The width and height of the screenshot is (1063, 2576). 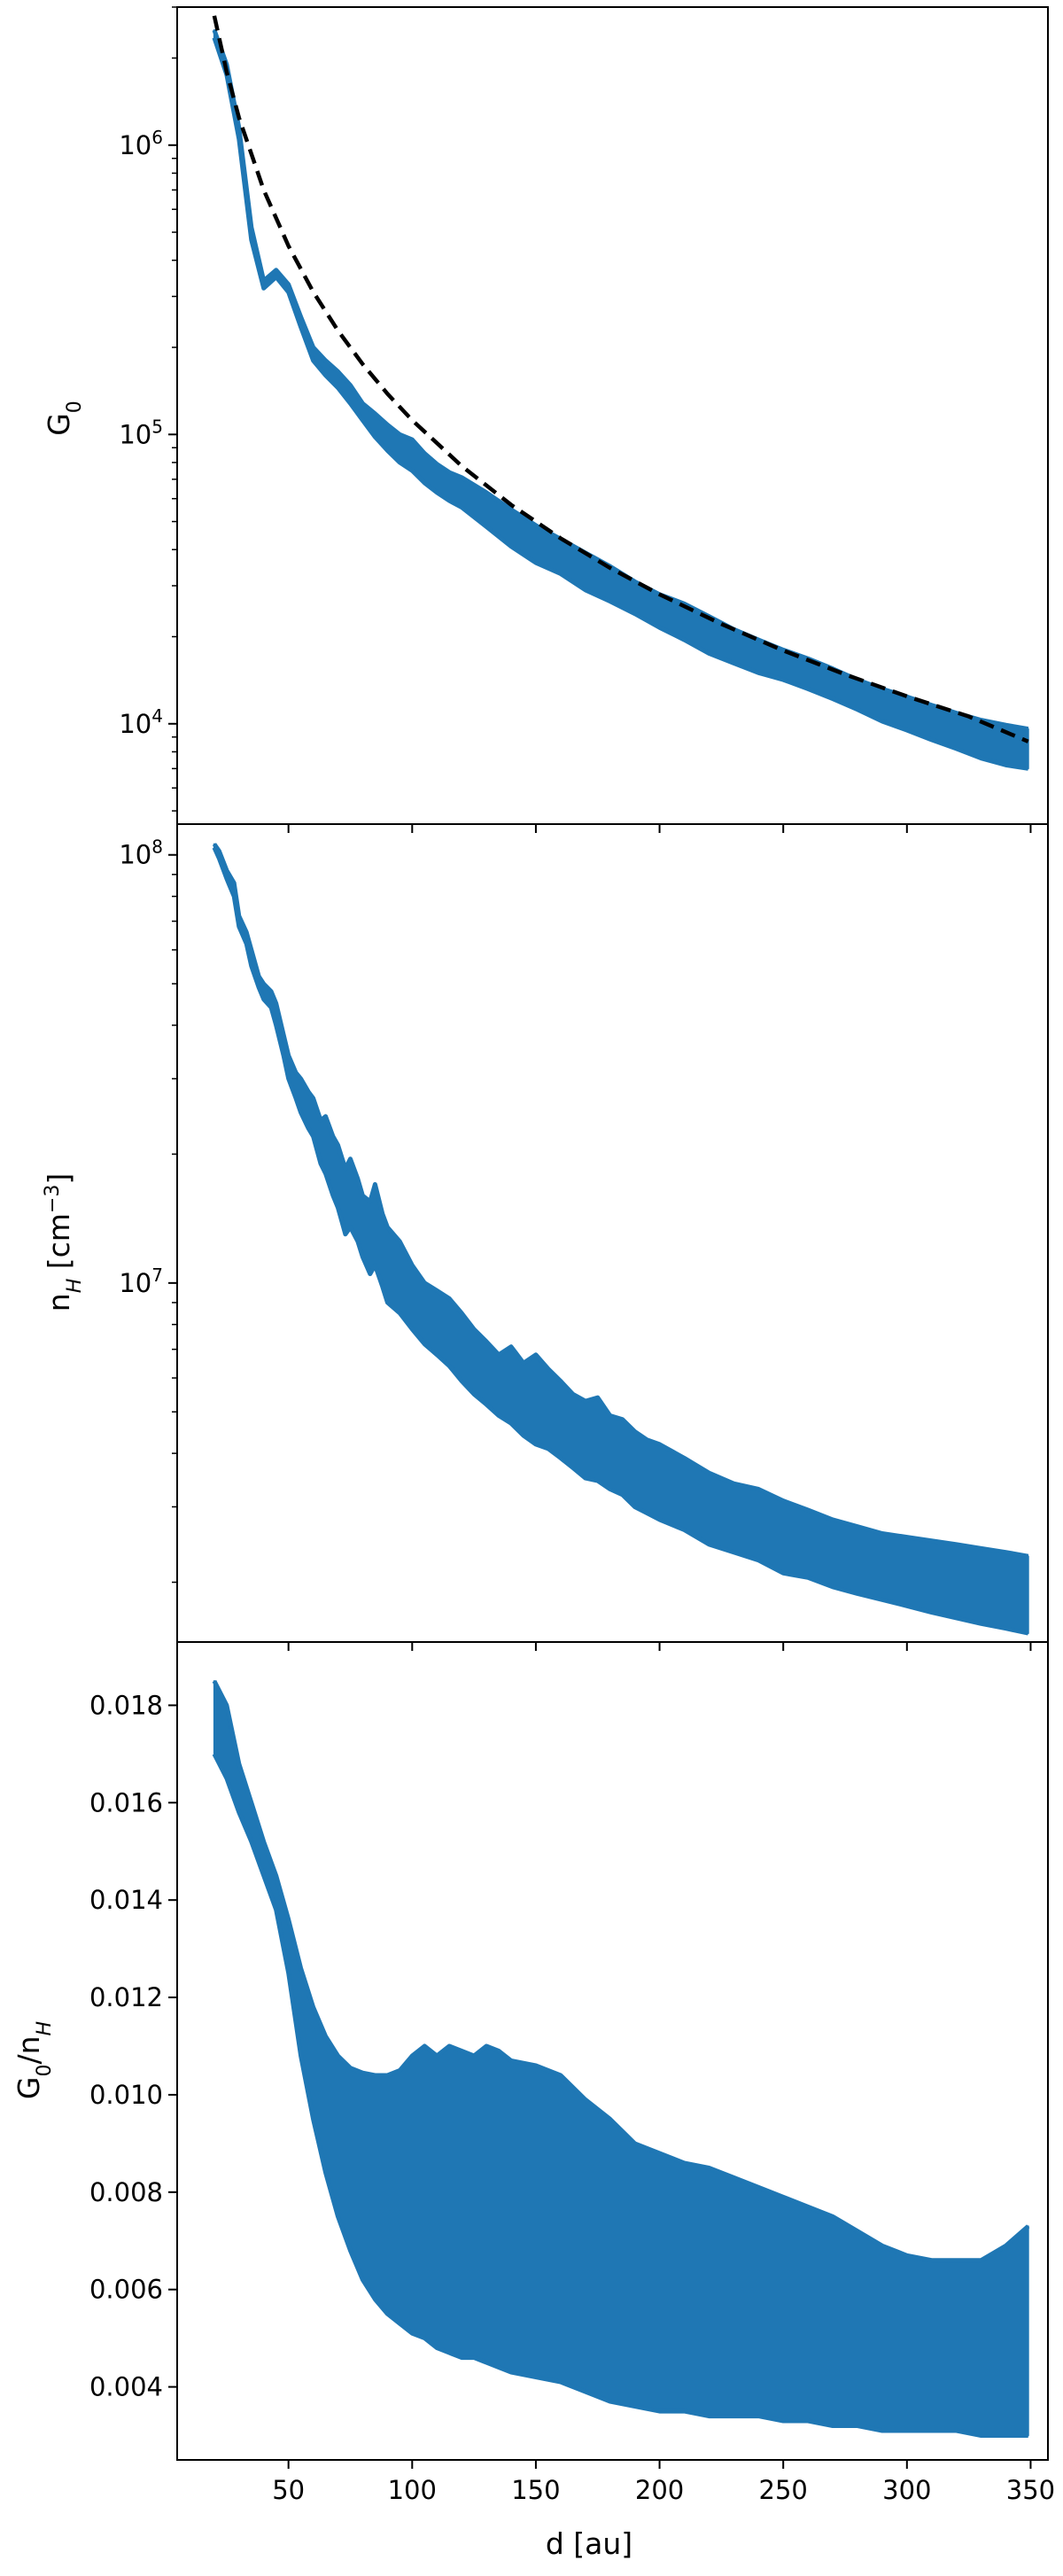 What do you see at coordinates (29, 2049) in the screenshot?
I see `y-label-bot-rest: /n` at bounding box center [29, 2049].